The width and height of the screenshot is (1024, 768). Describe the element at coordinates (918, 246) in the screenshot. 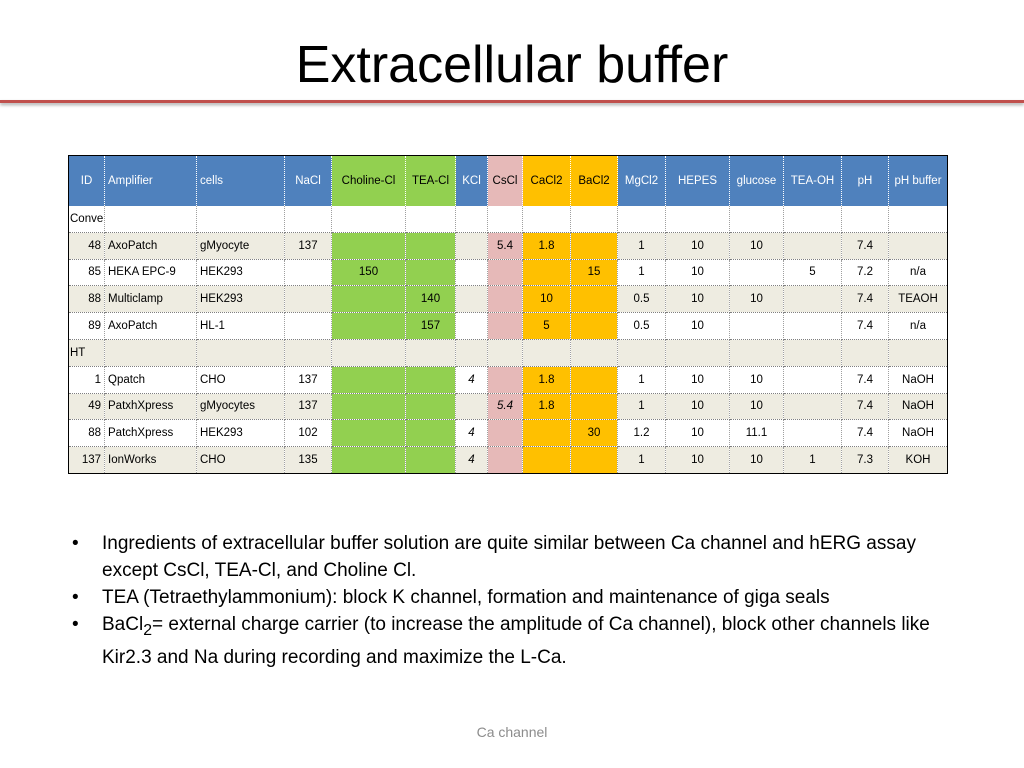

I see `cell-ph-buffer` at that location.